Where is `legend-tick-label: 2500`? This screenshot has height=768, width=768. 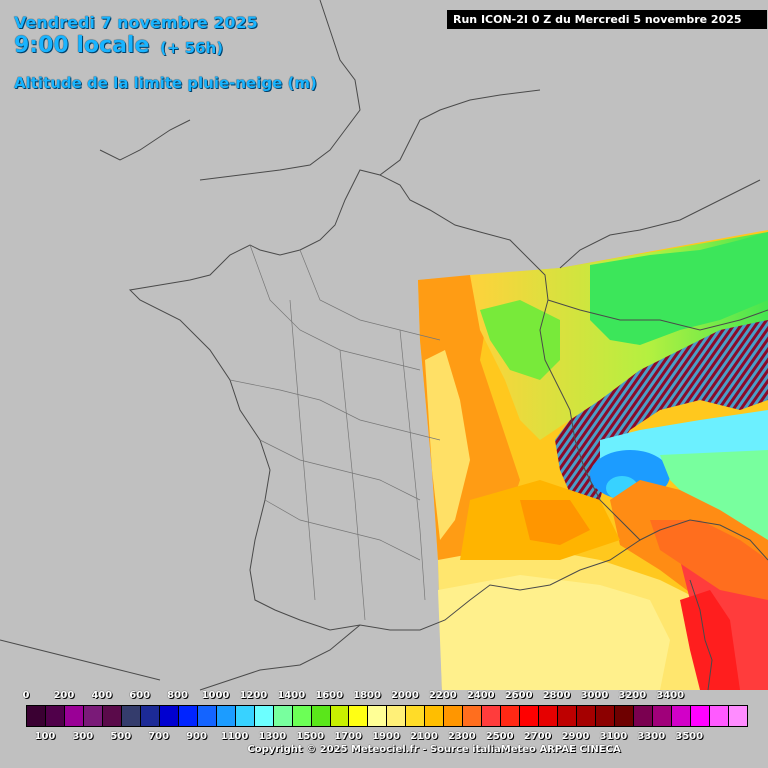
legend-tick-label: 2500 is located at coordinates (499, 736).